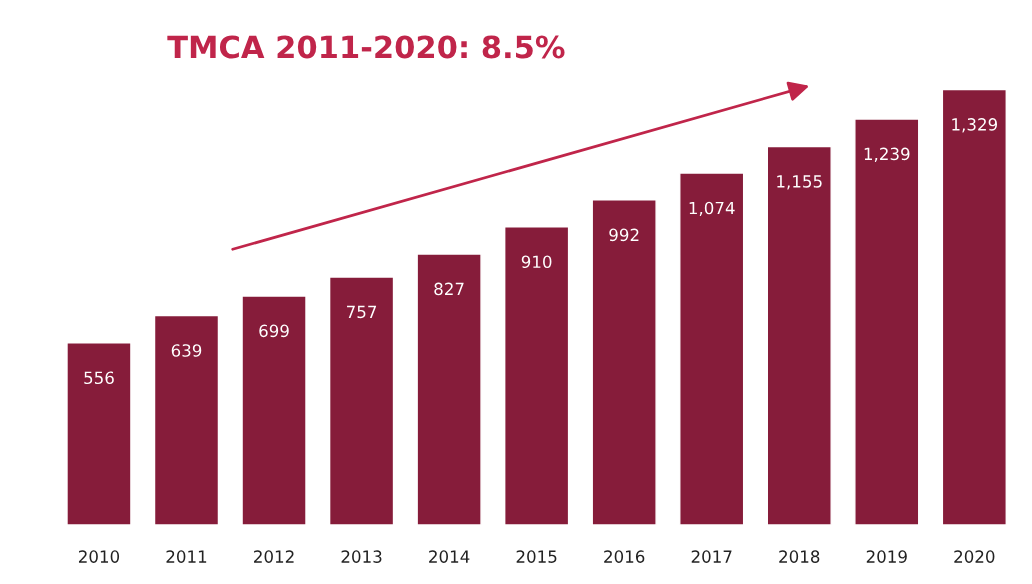 This screenshot has width=1032, height=584. What do you see at coordinates (624, 556) in the screenshot?
I see `x-tick-label: 2016` at bounding box center [624, 556].